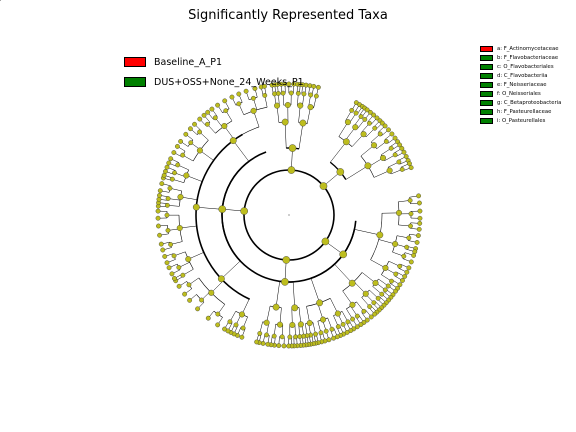 Image resolution: width=576 pixels, height=432 pixels. I want to click on taxa-legend-label: e: F_Neisseriaceae, so click(522, 84).